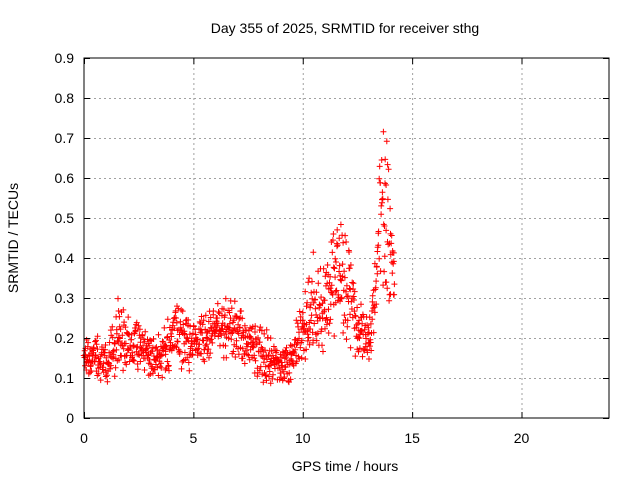 The width and height of the screenshot is (640, 480). I want to click on y-tick-label: 0, so click(70, 418).